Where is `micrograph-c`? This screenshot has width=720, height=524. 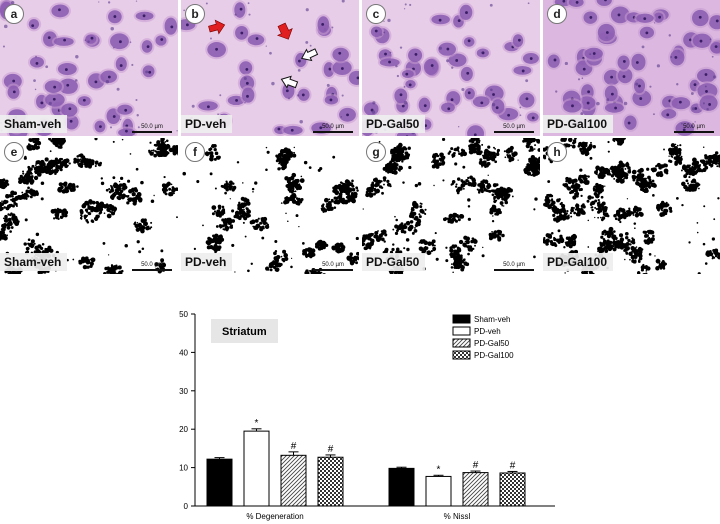 micrograph-c is located at coordinates (451, 68).